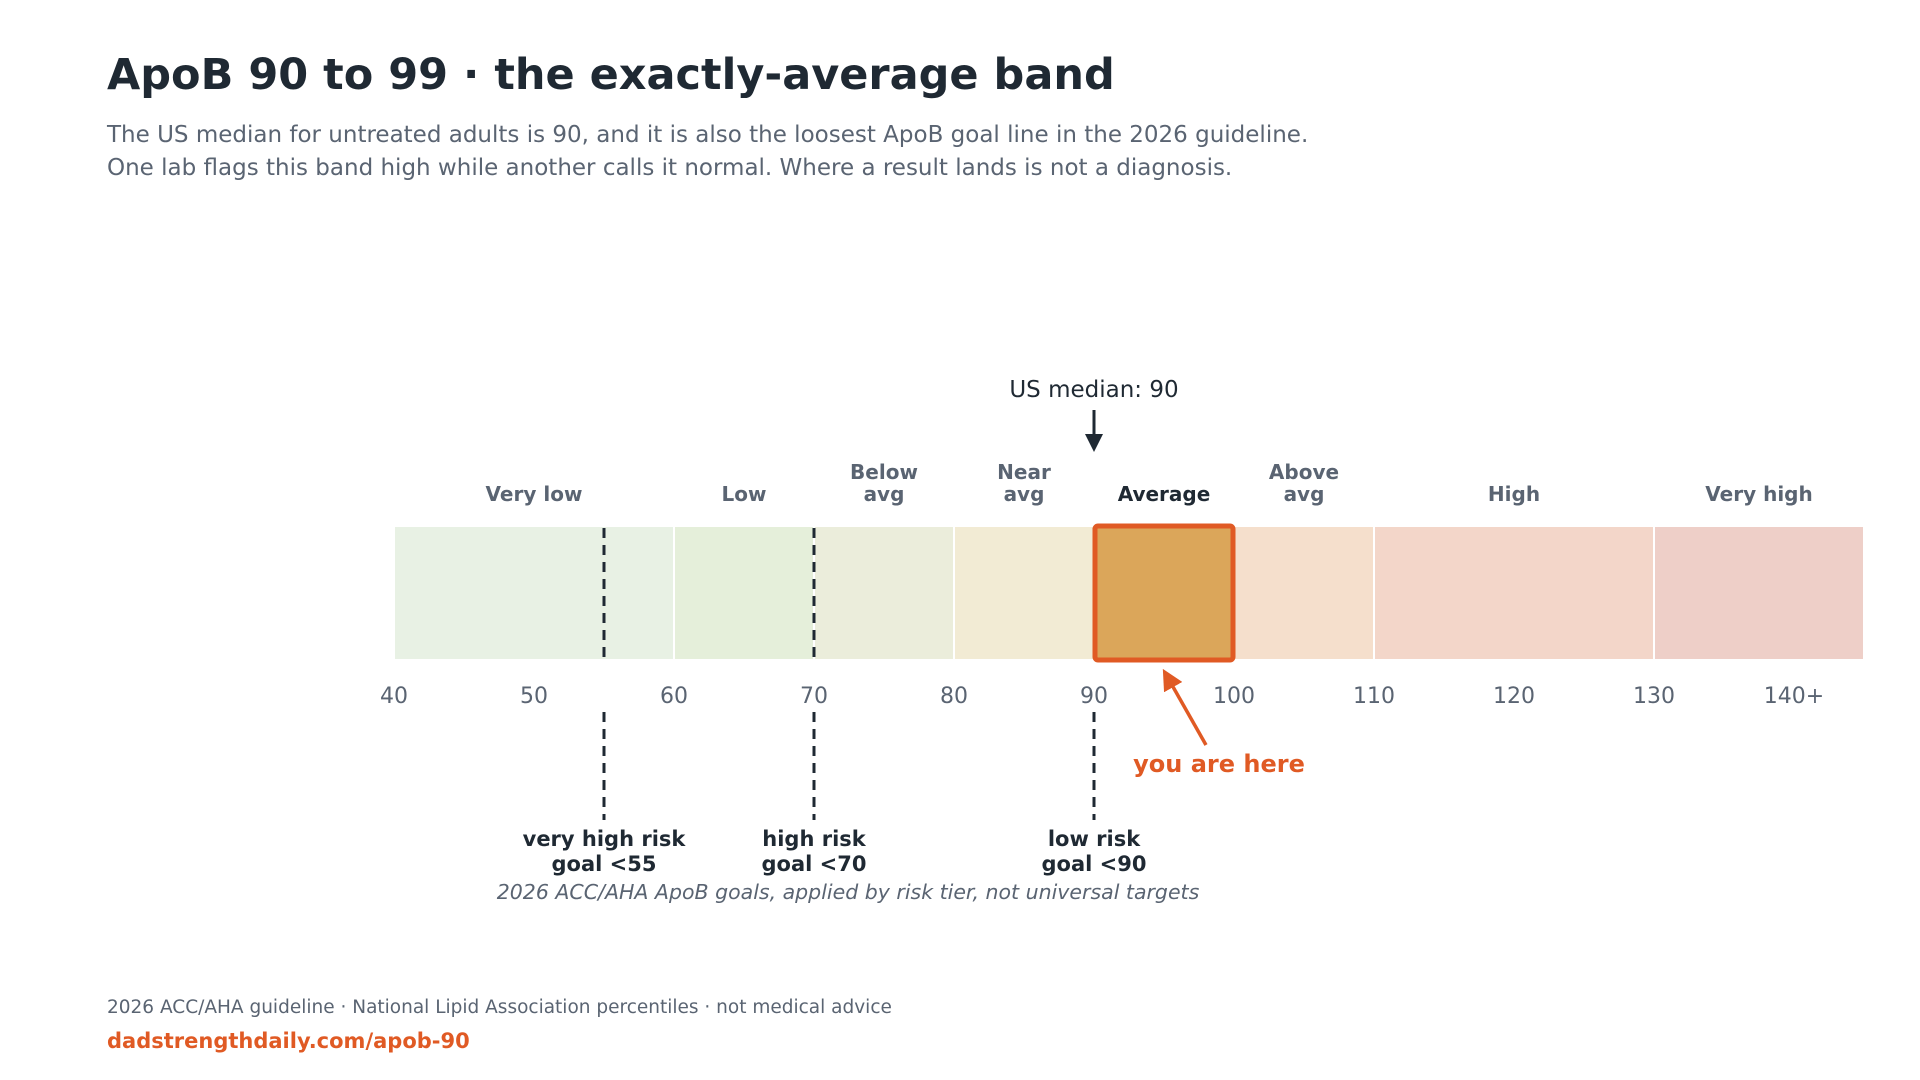  I want to click on highlight-outline-average, so click(1164, 593).